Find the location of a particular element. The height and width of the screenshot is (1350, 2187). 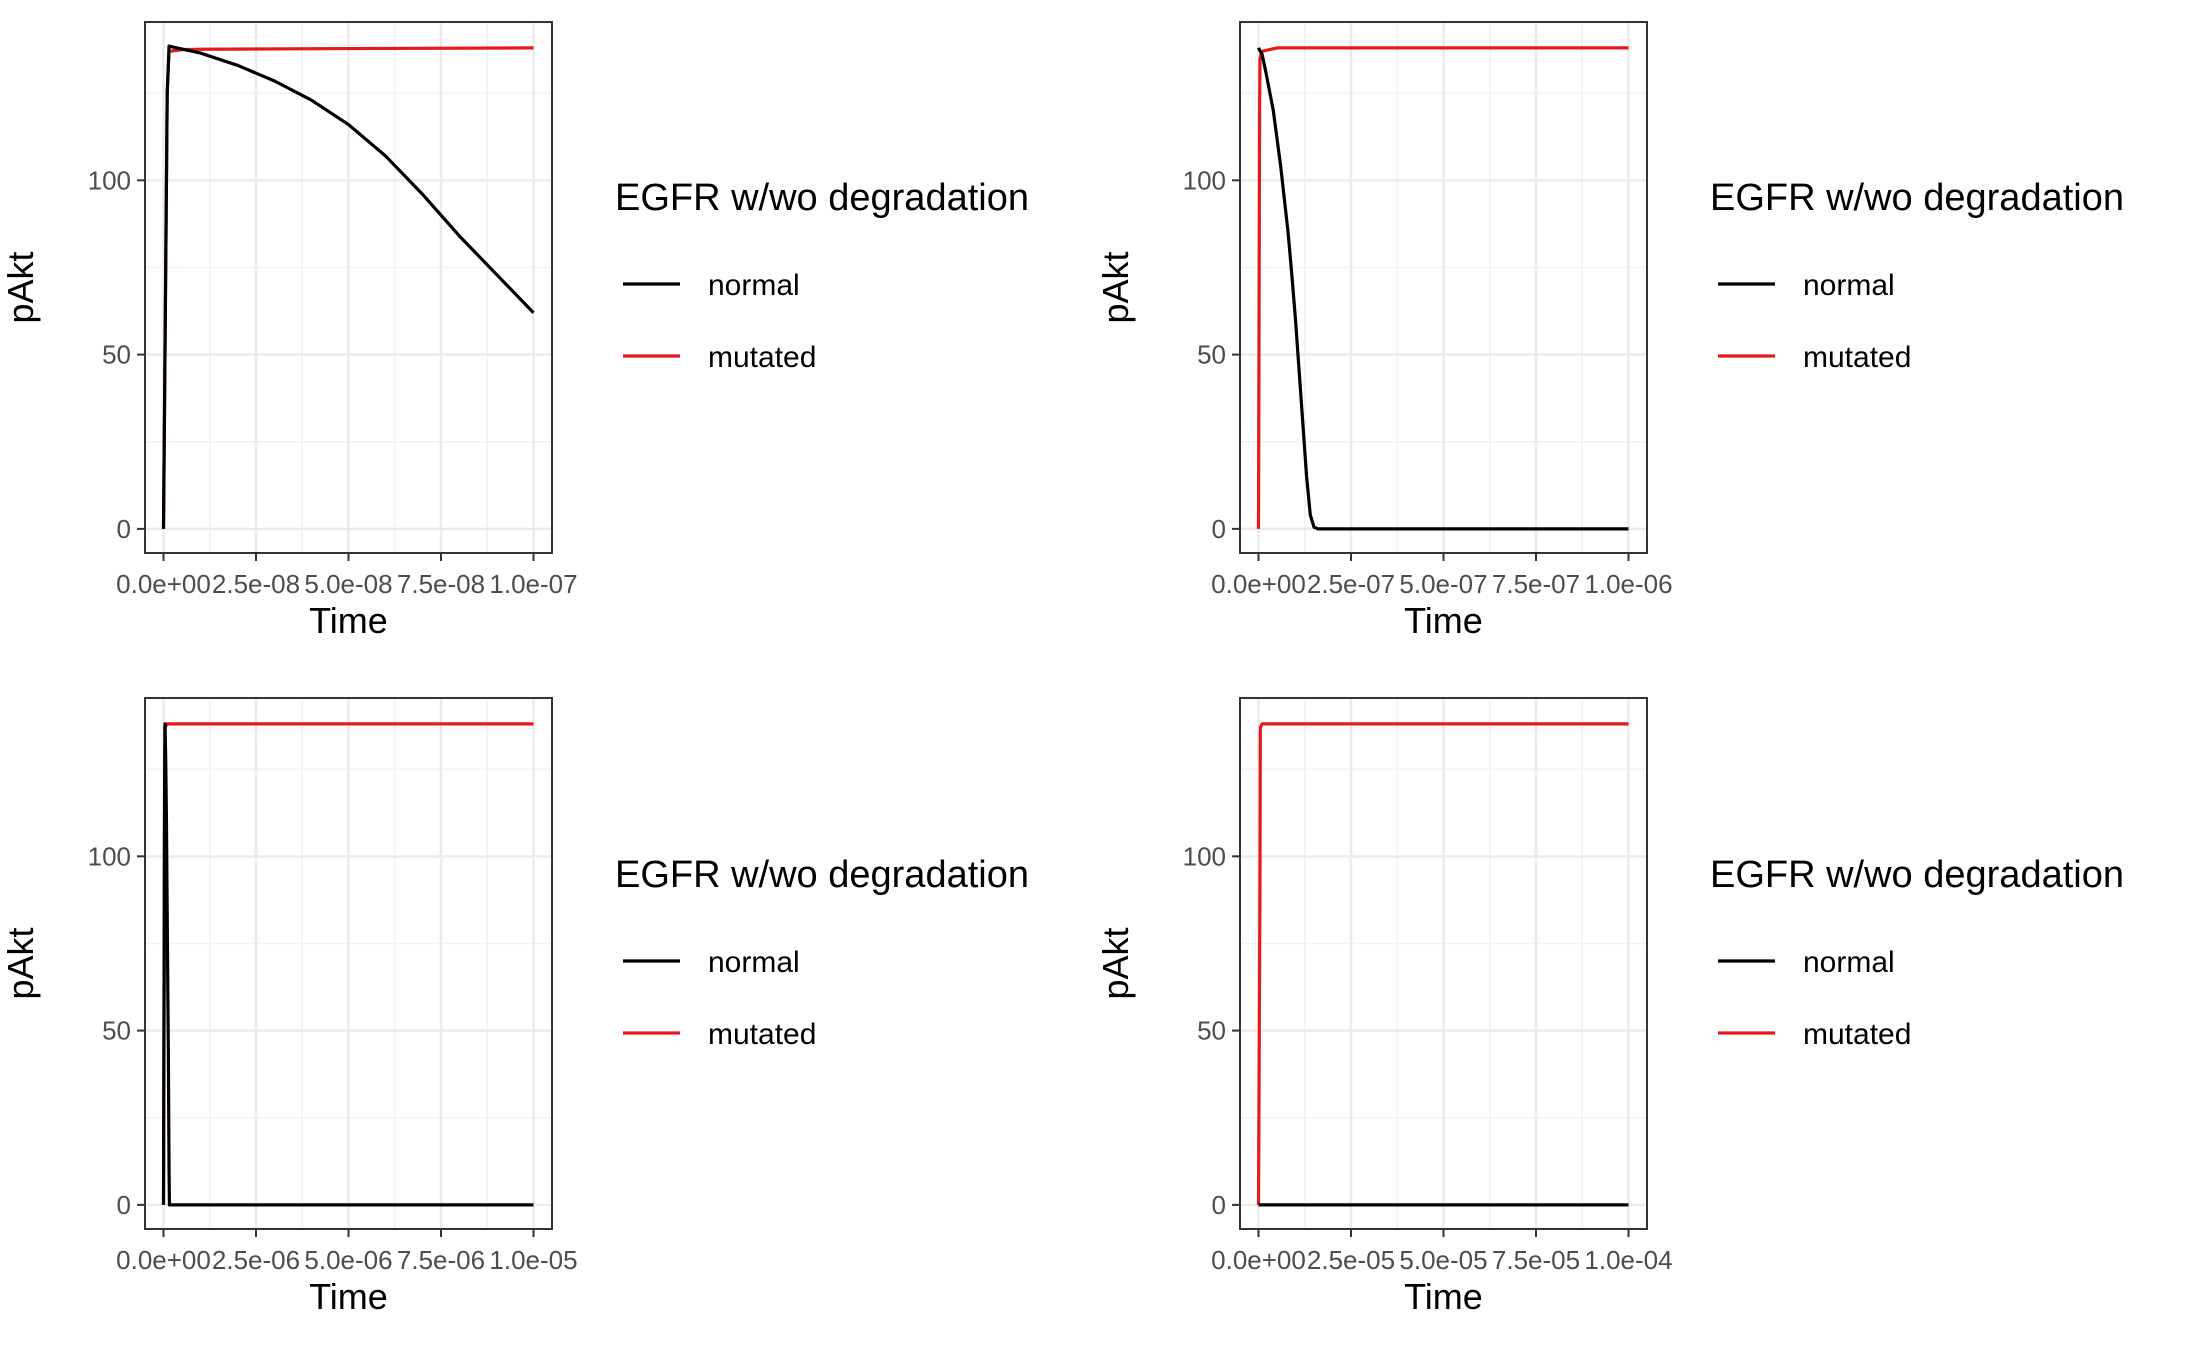

x-tick-label: 2.5e-07 is located at coordinates (1351, 584).